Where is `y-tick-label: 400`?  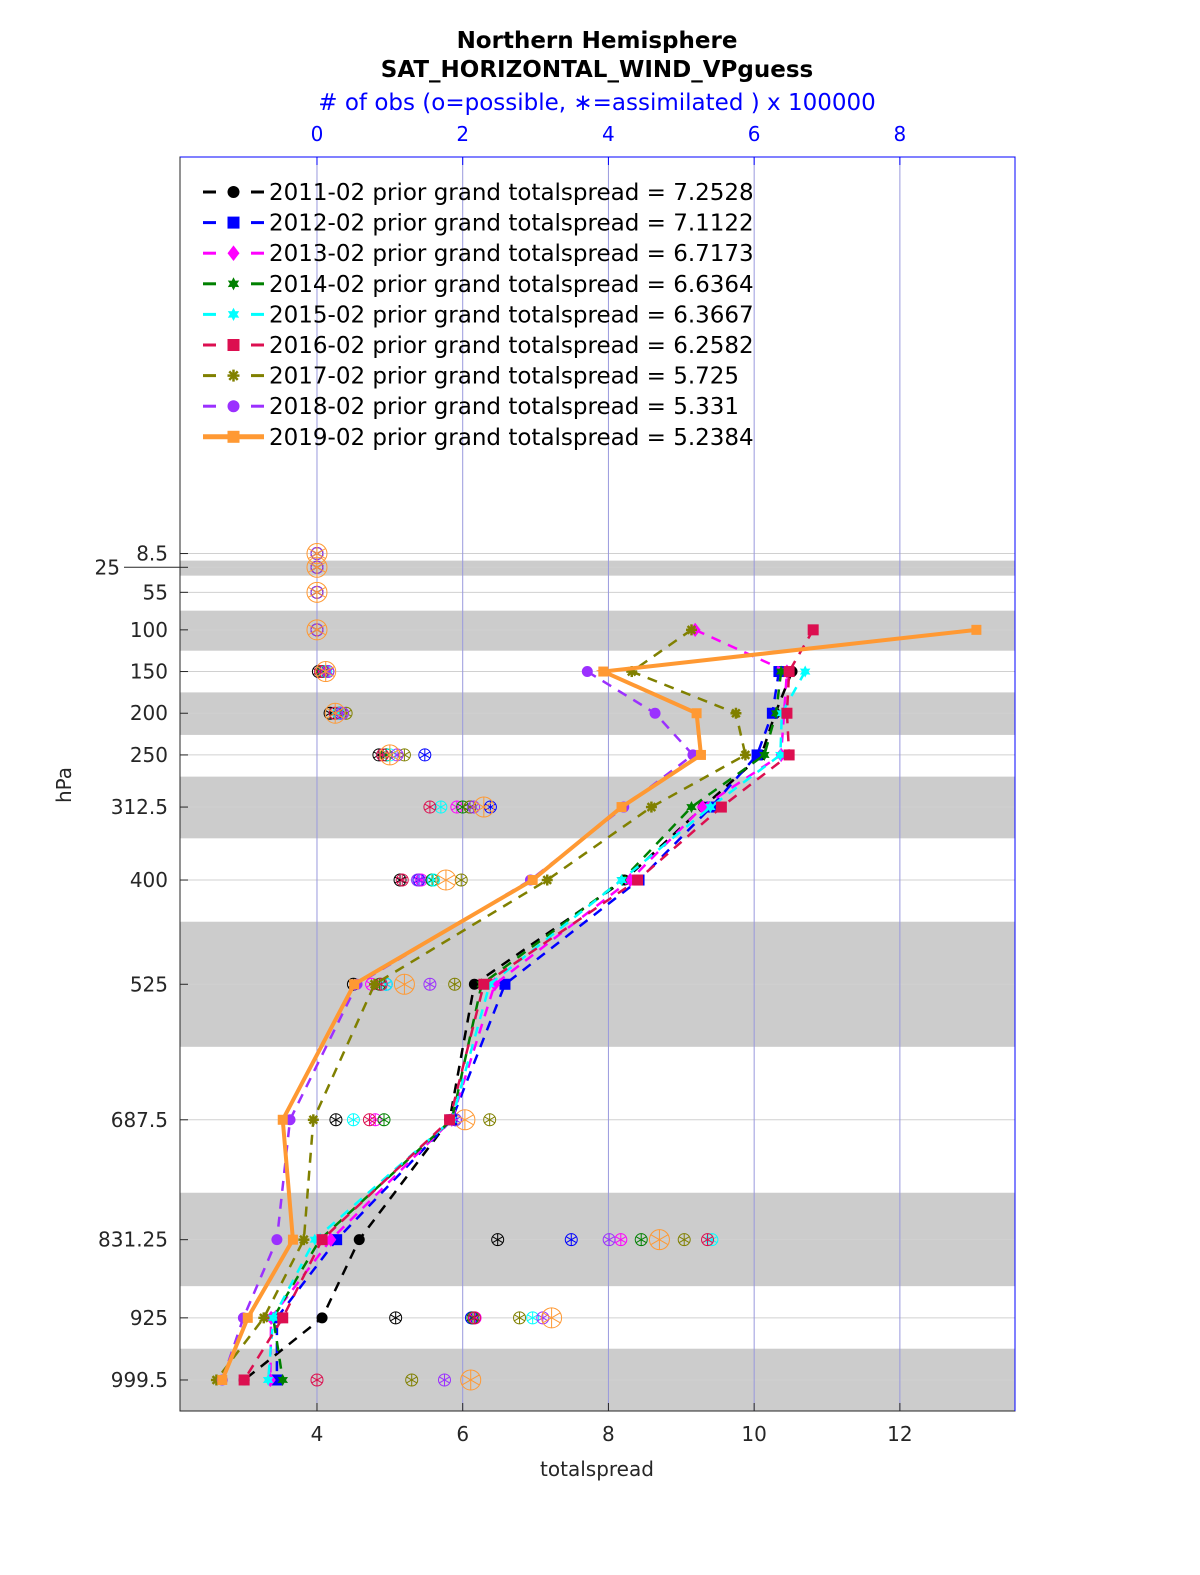
y-tick-label: 400 is located at coordinates (149, 880).